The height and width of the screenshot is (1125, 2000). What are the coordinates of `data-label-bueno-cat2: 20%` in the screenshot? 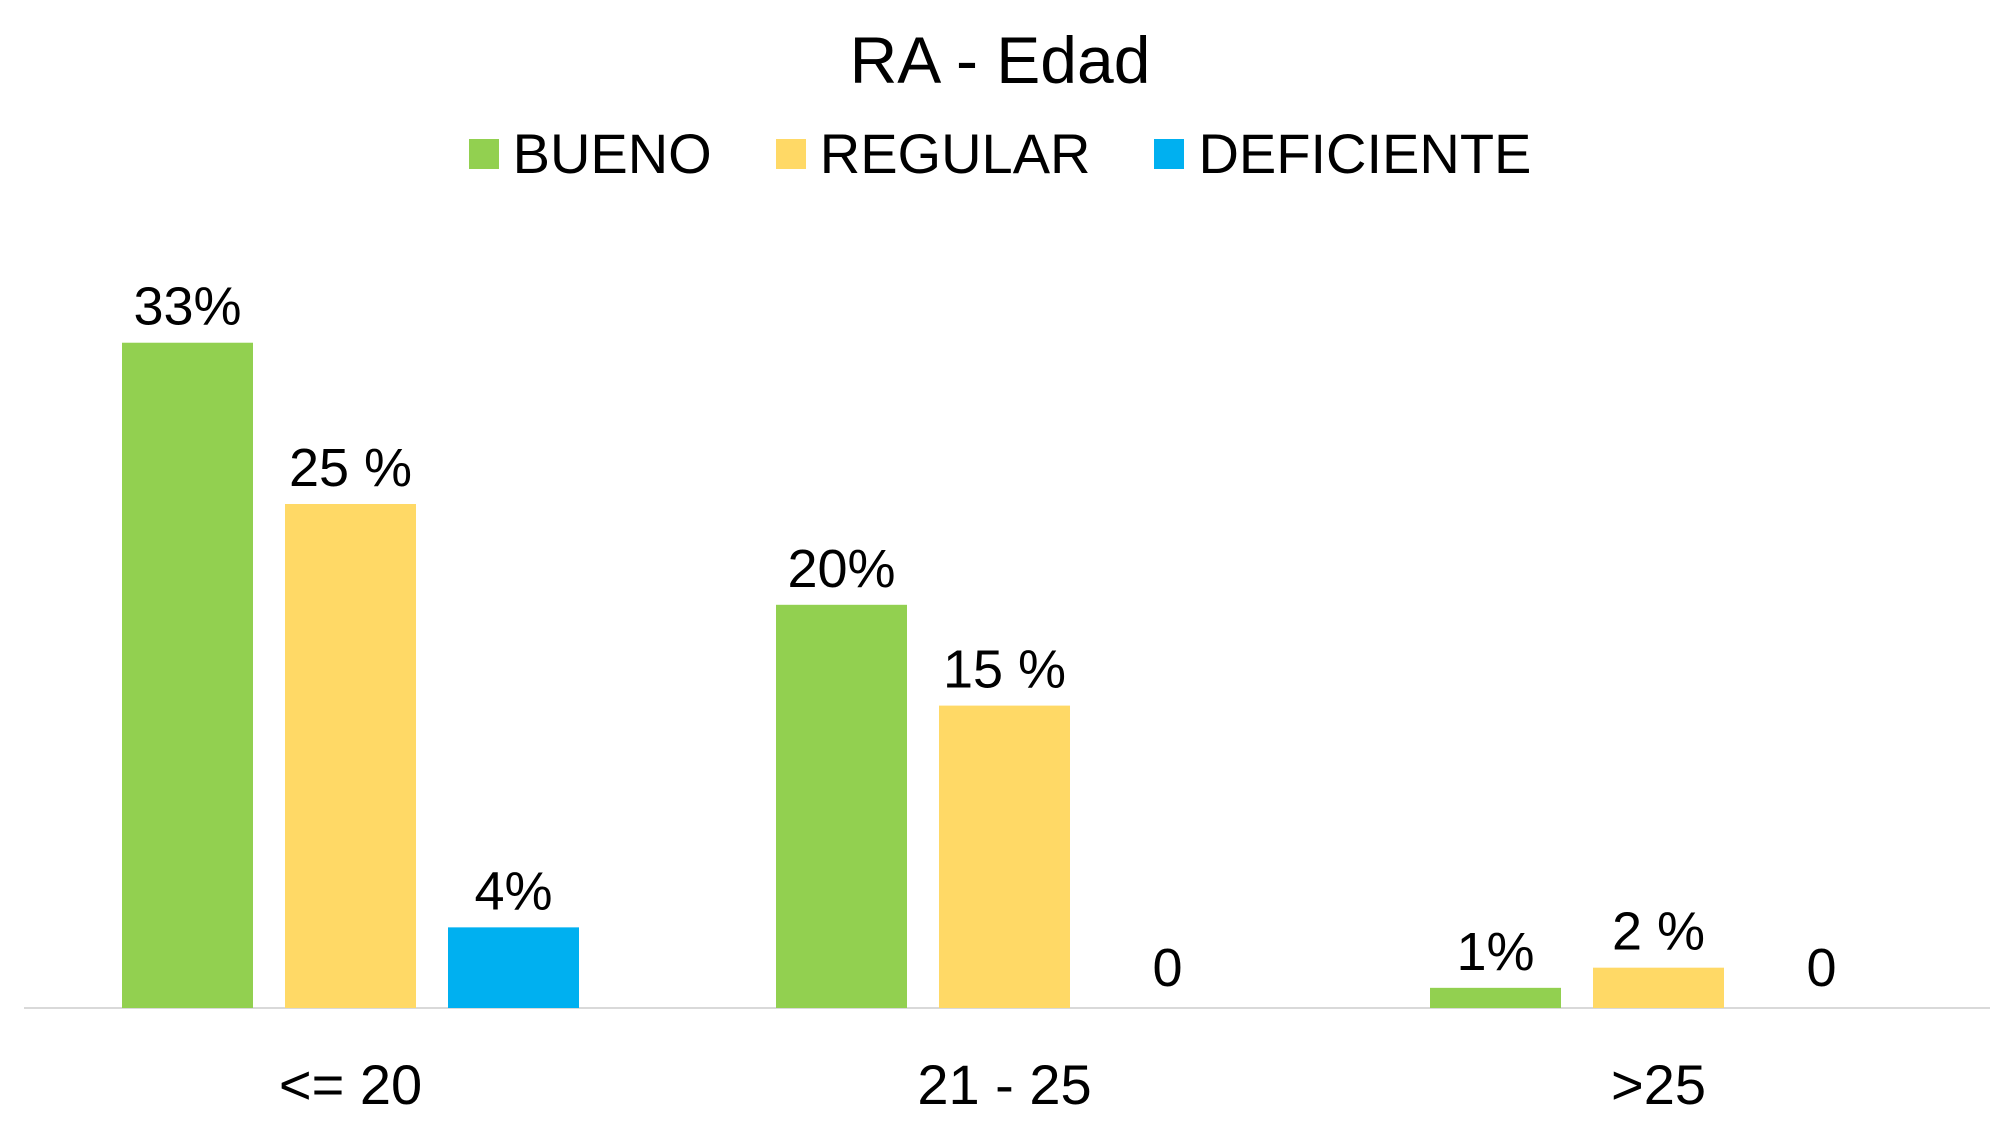 It's located at (841, 569).